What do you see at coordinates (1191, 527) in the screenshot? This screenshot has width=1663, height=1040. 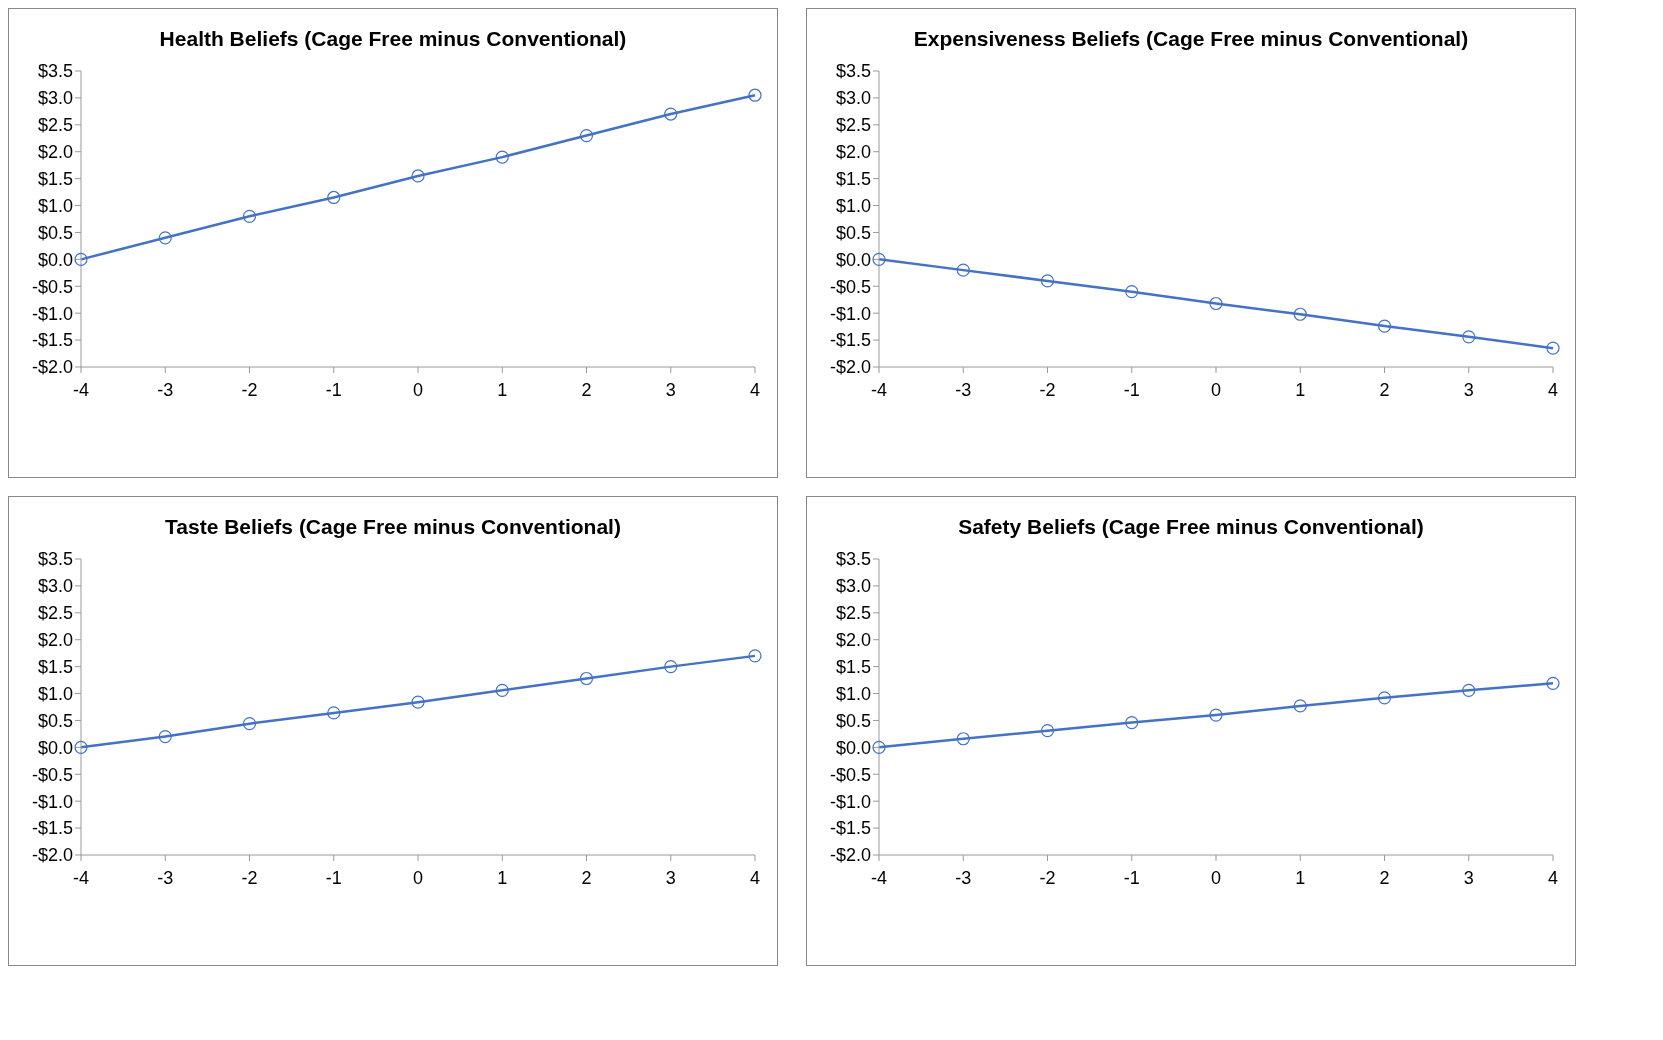 I see `chart-title: Safety Beliefs (Cage Free minus Conventional)` at bounding box center [1191, 527].